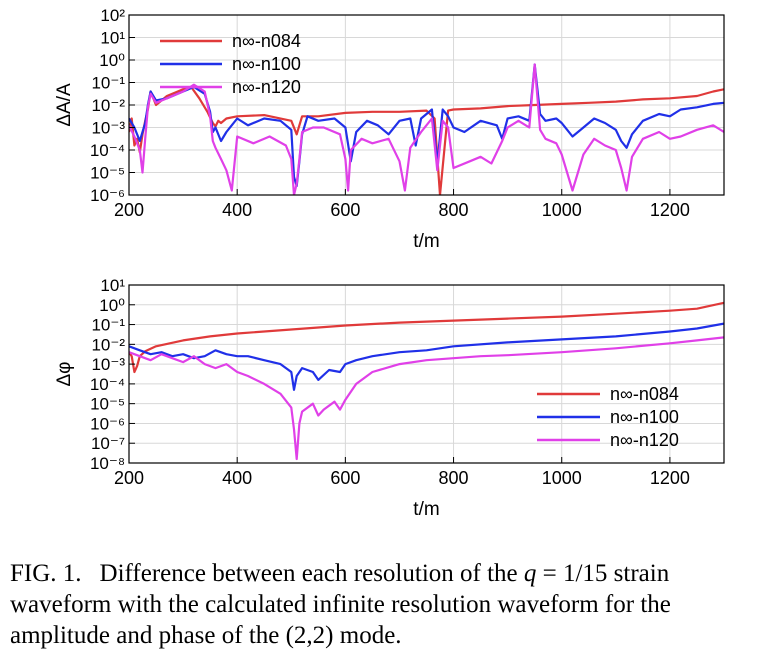 The image size is (776, 659). I want to click on y-axis-label: Δφ, so click(64, 373).